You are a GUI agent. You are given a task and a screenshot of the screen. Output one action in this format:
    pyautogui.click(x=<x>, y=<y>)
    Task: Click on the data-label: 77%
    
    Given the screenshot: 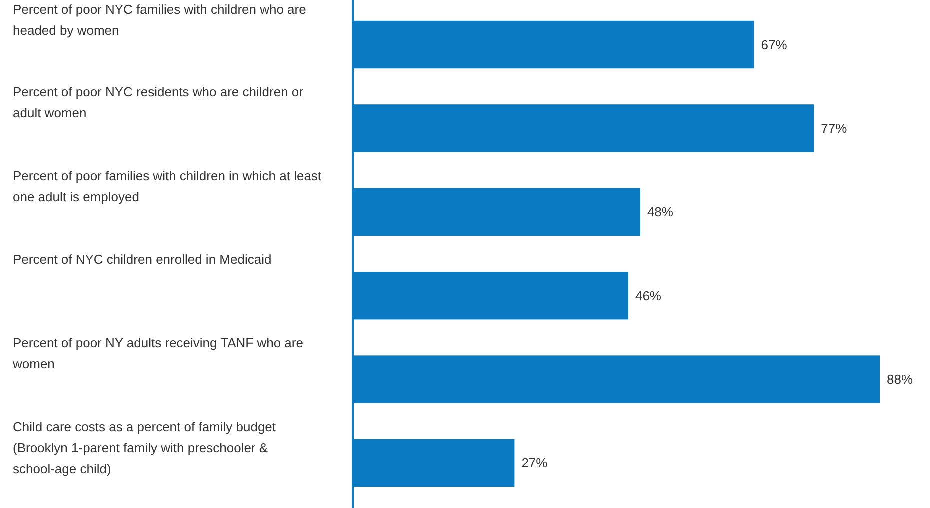 What is the action you would take?
    pyautogui.click(x=834, y=128)
    